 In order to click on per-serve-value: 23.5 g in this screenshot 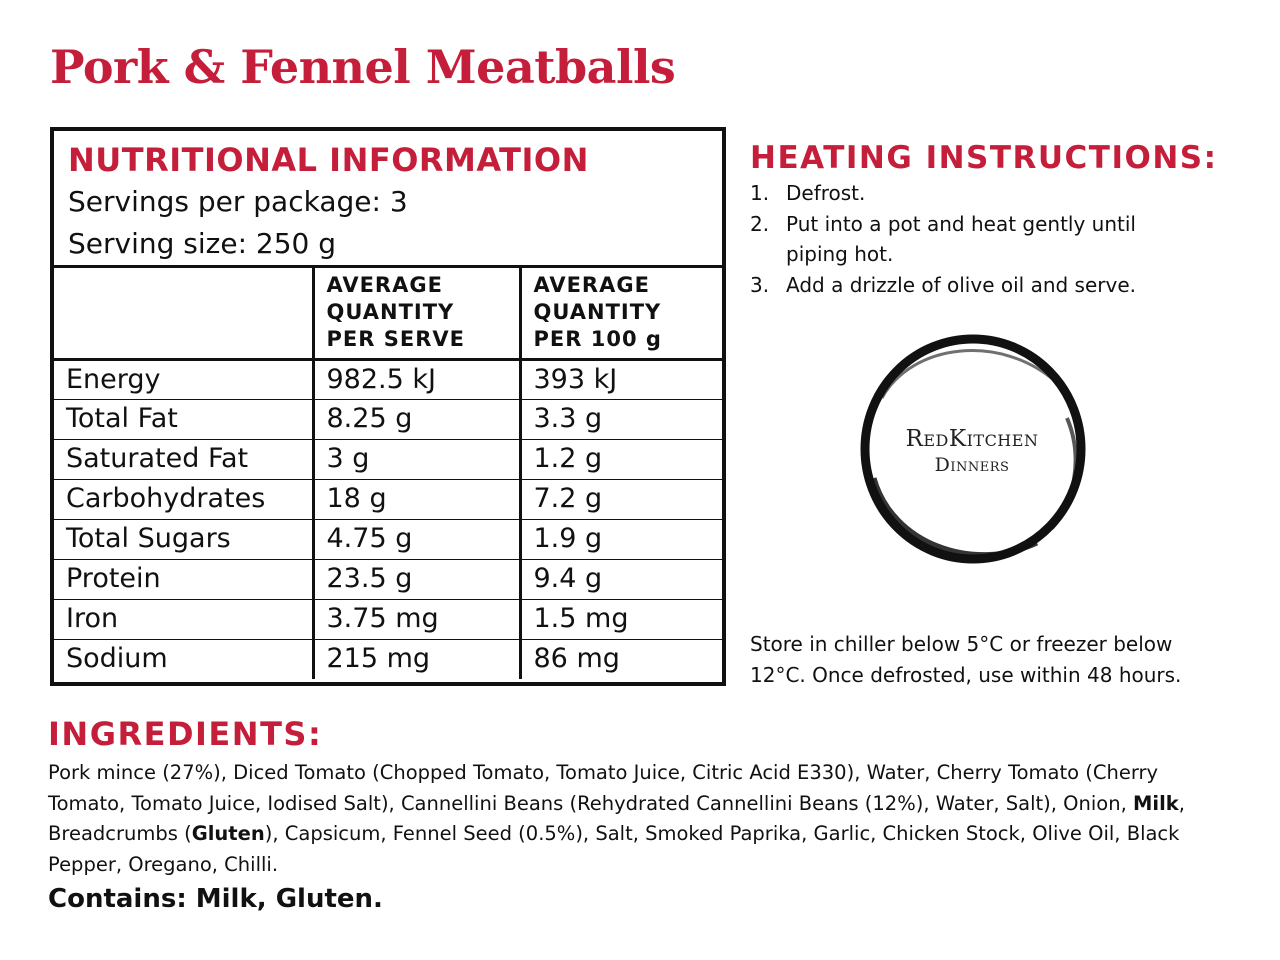, I will do `click(417, 579)`.